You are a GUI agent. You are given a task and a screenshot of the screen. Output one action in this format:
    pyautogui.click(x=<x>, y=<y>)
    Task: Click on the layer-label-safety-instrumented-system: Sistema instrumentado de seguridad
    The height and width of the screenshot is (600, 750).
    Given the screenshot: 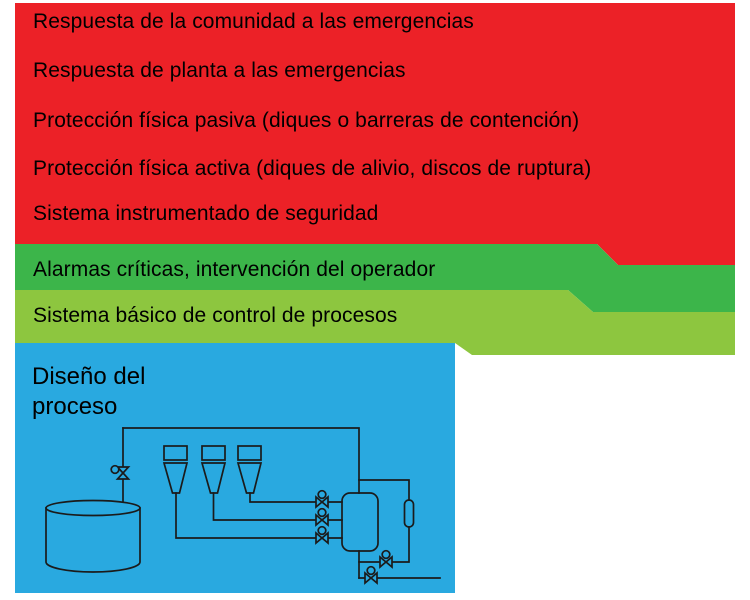 What is the action you would take?
    pyautogui.click(x=206, y=213)
    